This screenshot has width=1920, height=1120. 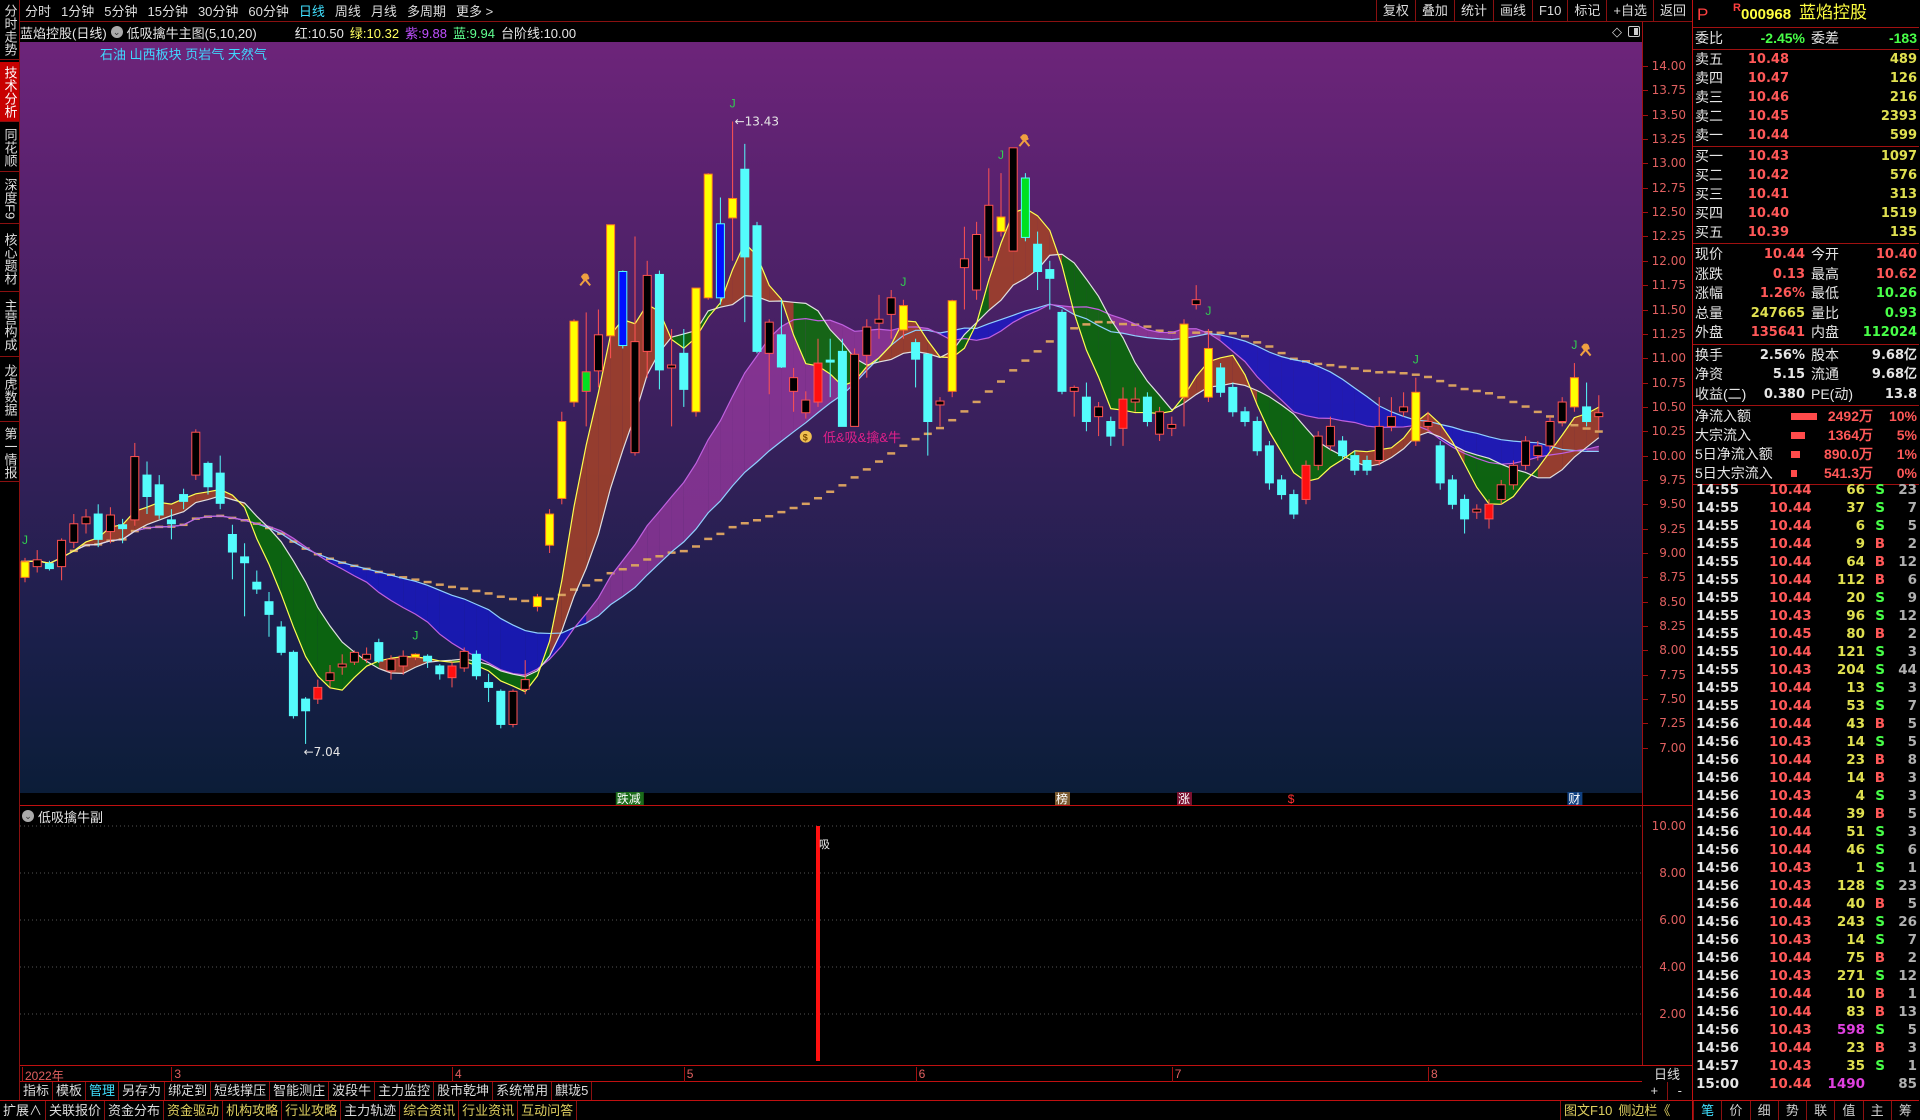 What do you see at coordinates (1791, 1110) in the screenshot?
I see `detail-tab: 势` at bounding box center [1791, 1110].